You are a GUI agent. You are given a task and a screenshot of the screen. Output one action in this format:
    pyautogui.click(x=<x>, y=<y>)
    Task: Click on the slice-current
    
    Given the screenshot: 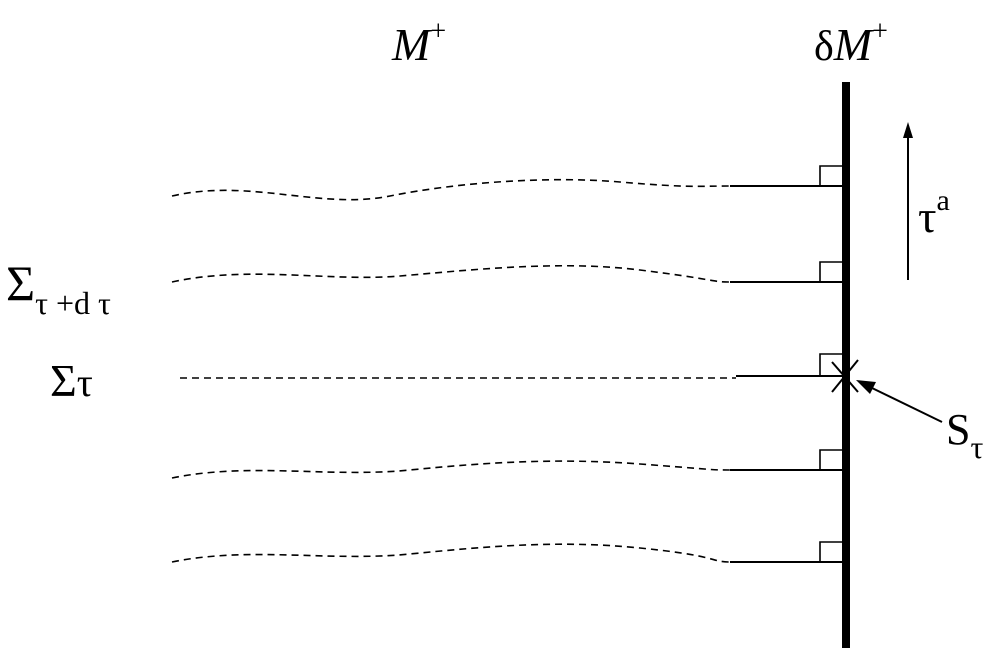 What is the action you would take?
    pyautogui.click(x=519, y=373)
    